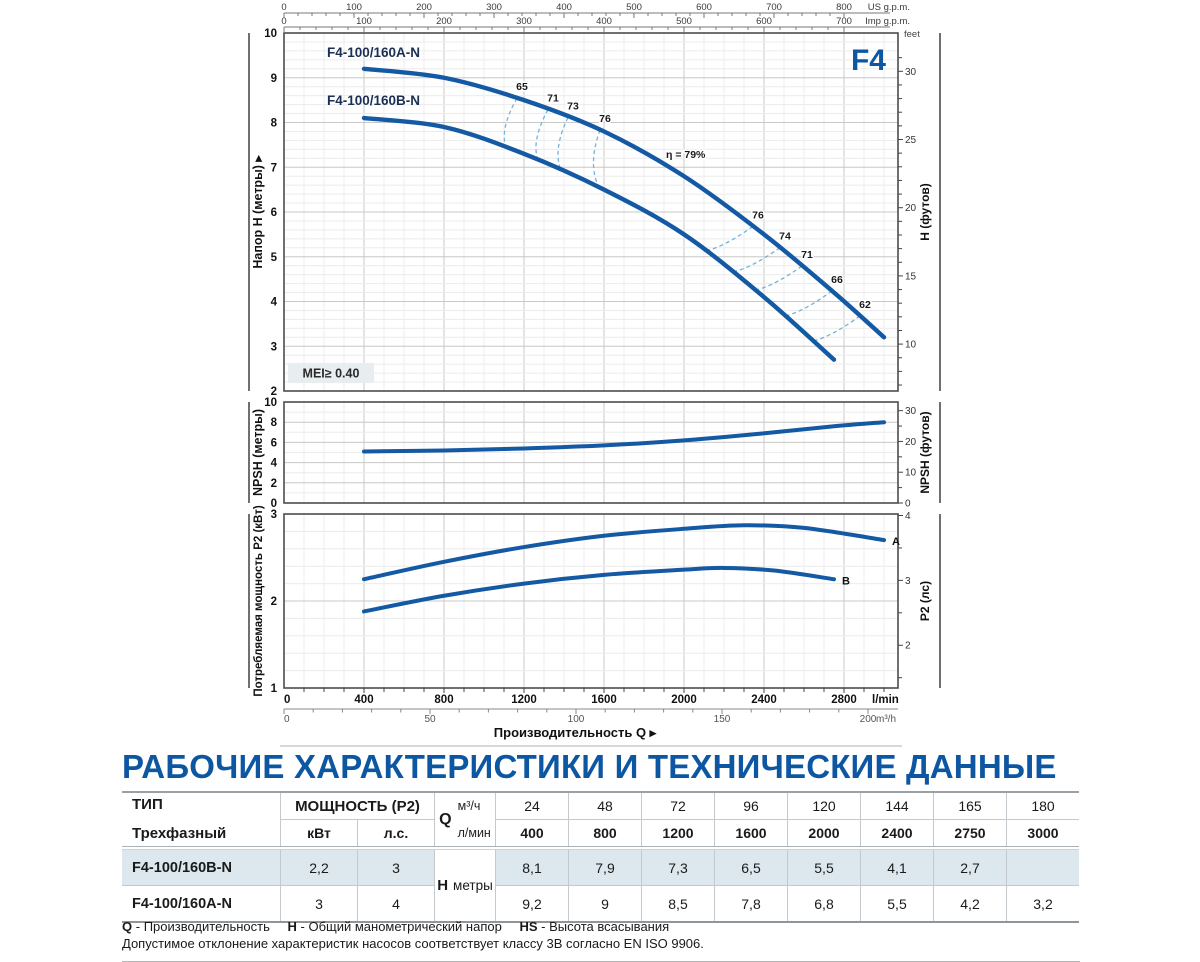  Describe the element at coordinates (201, 819) in the screenshot. I see `type-header-cell: ТИП Трехфазный` at that location.